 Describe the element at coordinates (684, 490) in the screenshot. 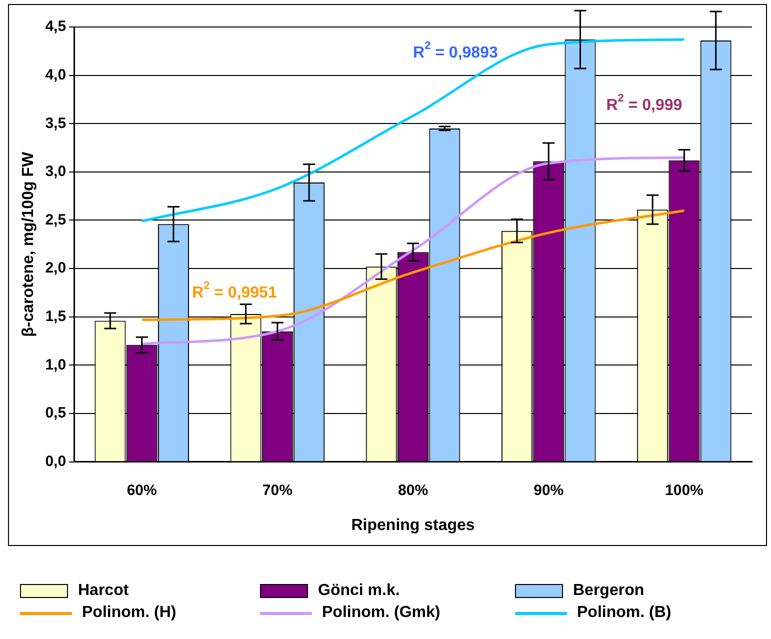

I see `x-tick-label: 100%` at that location.